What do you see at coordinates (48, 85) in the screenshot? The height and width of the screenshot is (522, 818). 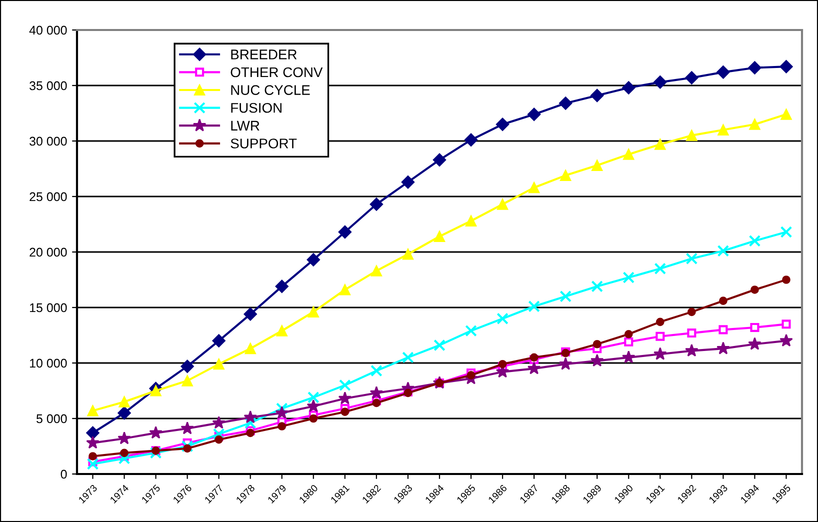 I see `y-tick-label: 35 000` at bounding box center [48, 85].